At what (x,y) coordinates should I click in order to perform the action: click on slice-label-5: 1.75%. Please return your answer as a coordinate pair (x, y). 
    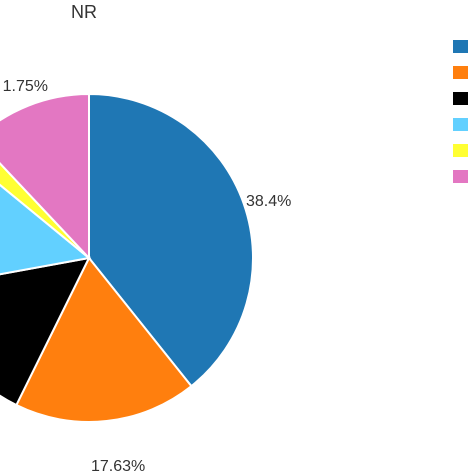
    Looking at the image, I should click on (25, 86).